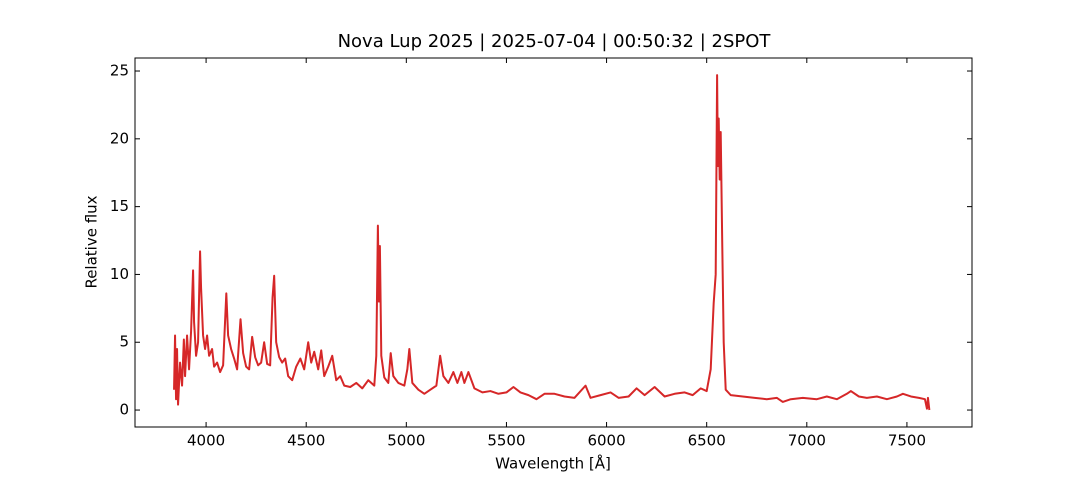  I want to click on y-tick-label: 25, so click(119, 71).